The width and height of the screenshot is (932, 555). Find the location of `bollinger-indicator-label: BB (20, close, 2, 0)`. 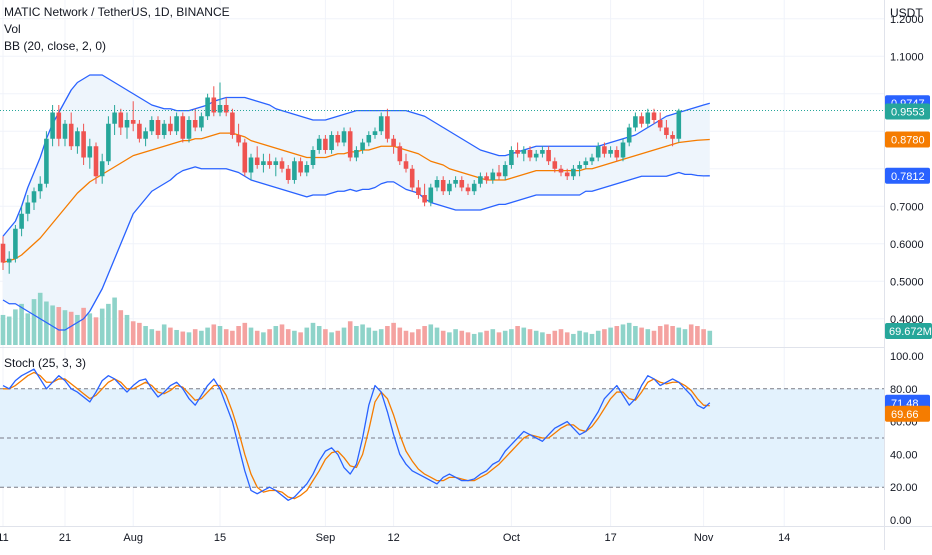

bollinger-indicator-label: BB (20, close, 2, 0) is located at coordinates (55, 46).